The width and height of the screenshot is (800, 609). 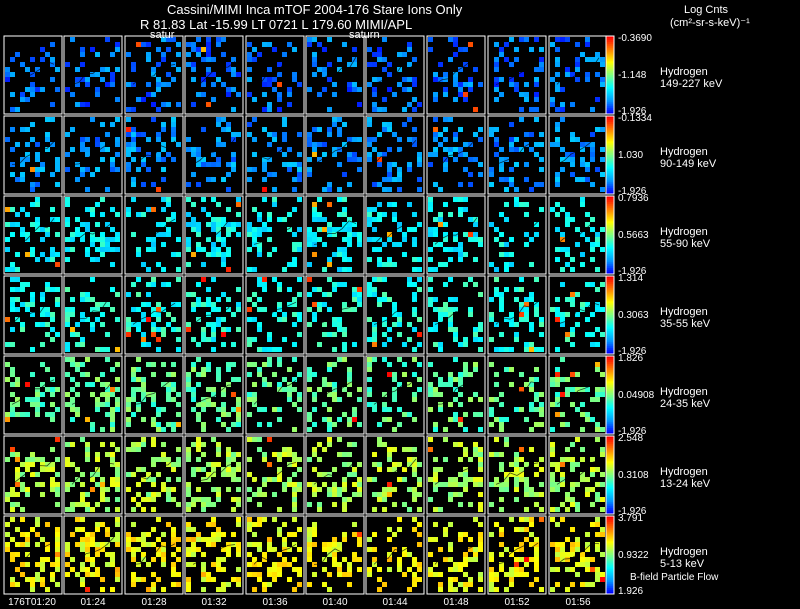 I want to click on units-label: Log Cnts, so click(x=706, y=10).